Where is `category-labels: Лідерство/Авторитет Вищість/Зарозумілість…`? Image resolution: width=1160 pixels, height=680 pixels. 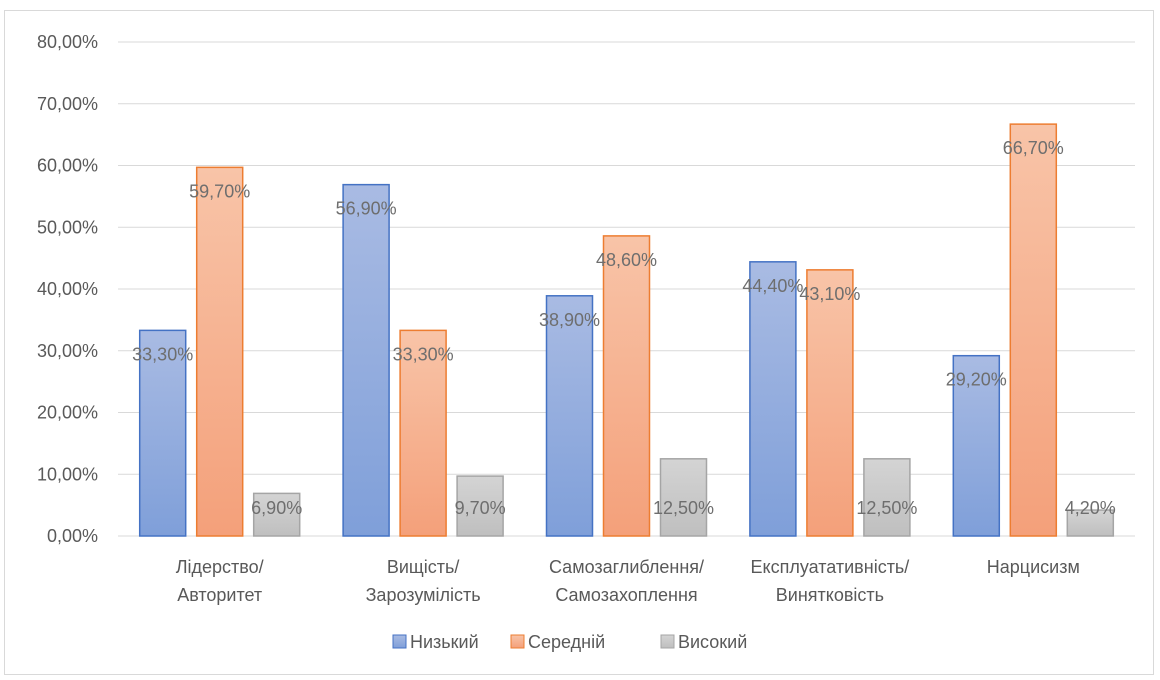 category-labels: Лідерство/Авторитет Вищість/Зарозумілість… is located at coordinates (628, 581).